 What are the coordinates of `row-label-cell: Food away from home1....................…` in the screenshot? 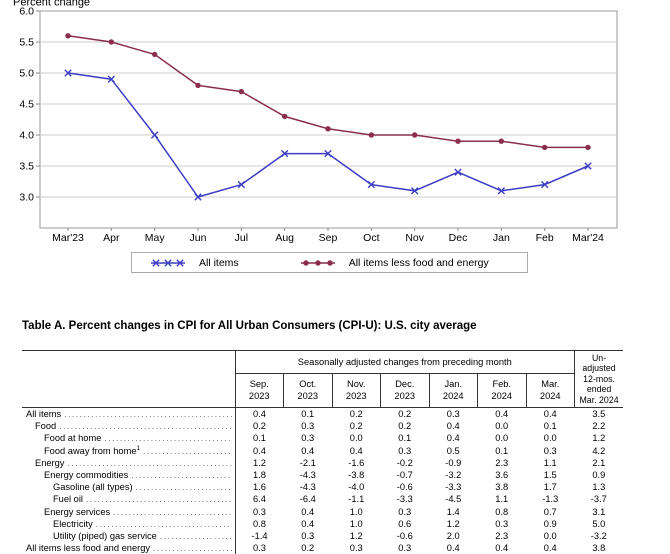 It's located at (129, 450).